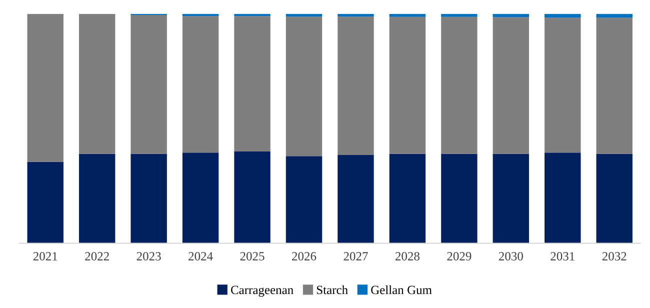 The height and width of the screenshot is (308, 650). What do you see at coordinates (97, 256) in the screenshot?
I see `x-tick-label: 2022` at bounding box center [97, 256].